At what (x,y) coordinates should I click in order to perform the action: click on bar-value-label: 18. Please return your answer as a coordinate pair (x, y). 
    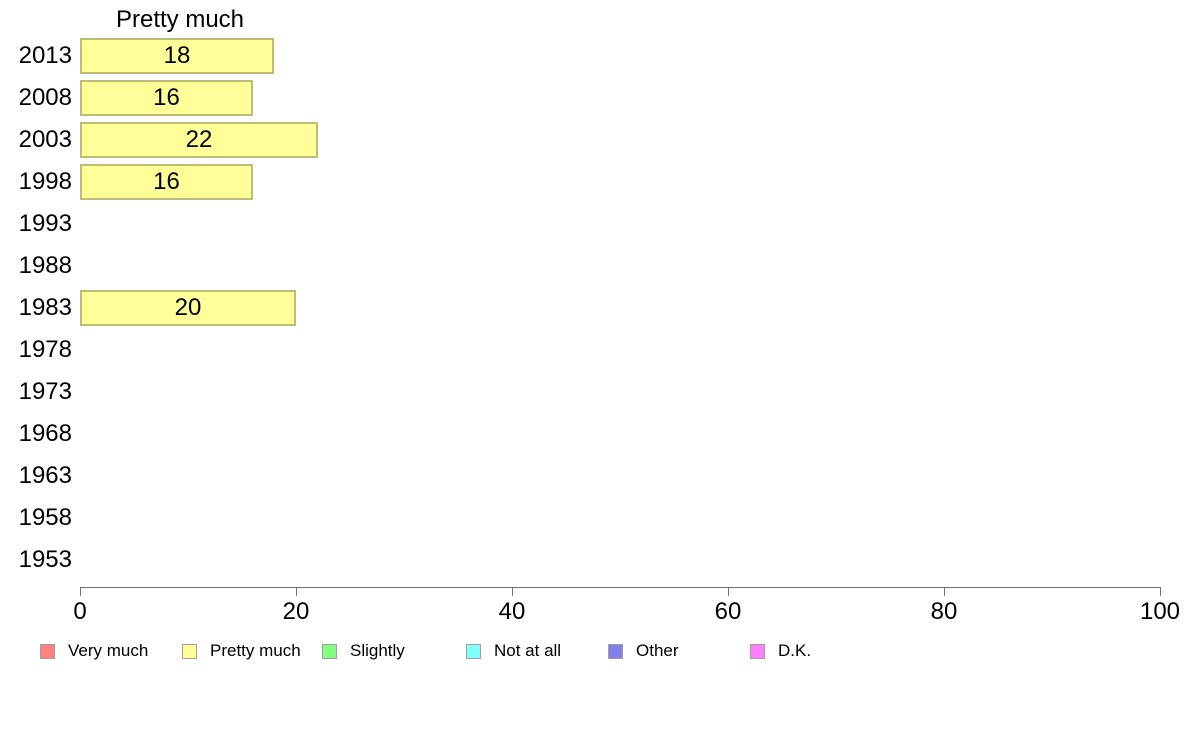
    Looking at the image, I should click on (177, 55).